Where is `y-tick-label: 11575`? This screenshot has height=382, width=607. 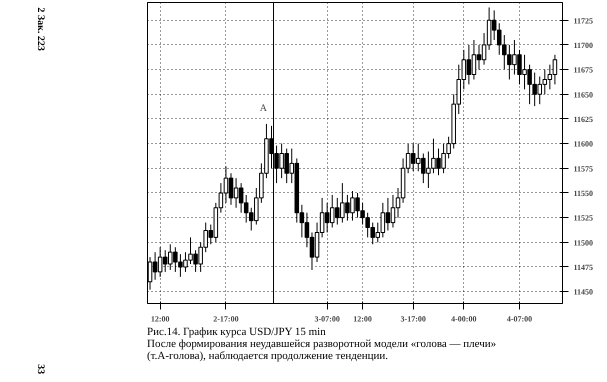 y-tick-label: 11575 is located at coordinates (584, 169).